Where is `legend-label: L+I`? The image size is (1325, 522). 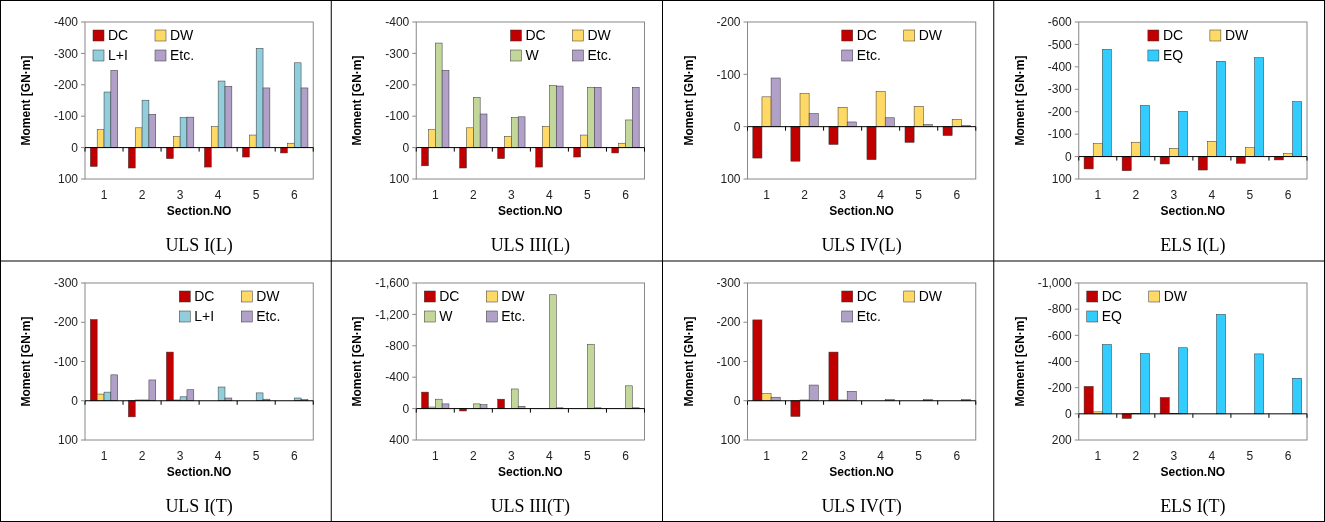 legend-label: L+I is located at coordinates (118, 55).